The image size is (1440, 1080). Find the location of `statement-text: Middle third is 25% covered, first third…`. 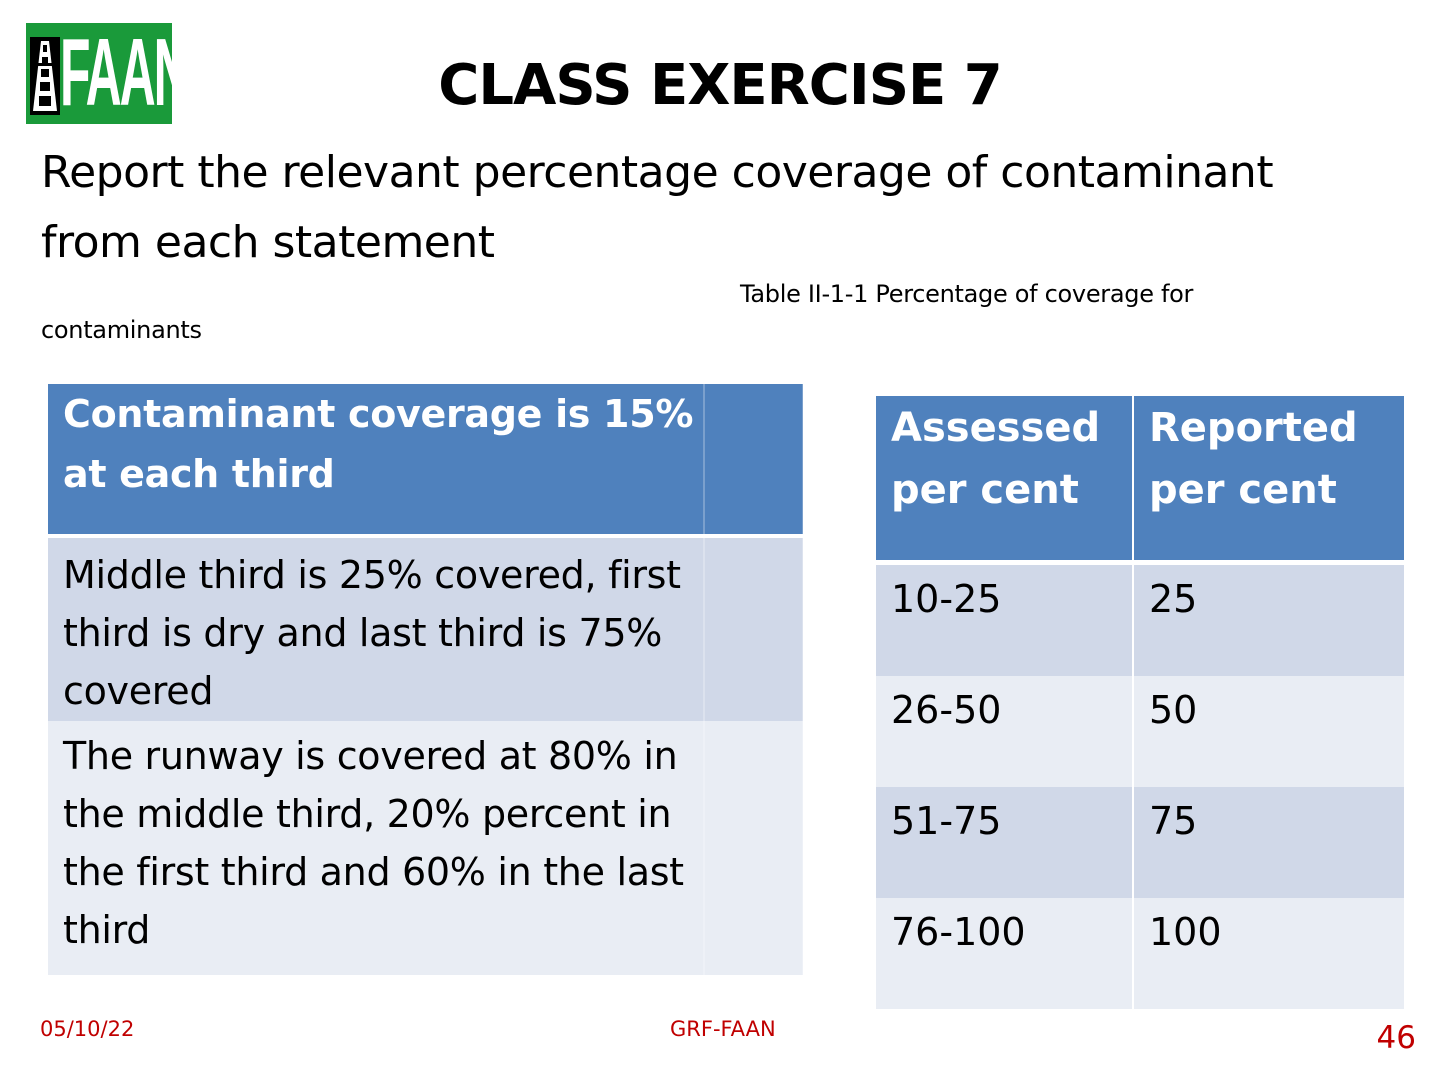

statement-text: Middle third is 25% covered, first third… is located at coordinates (372, 633).